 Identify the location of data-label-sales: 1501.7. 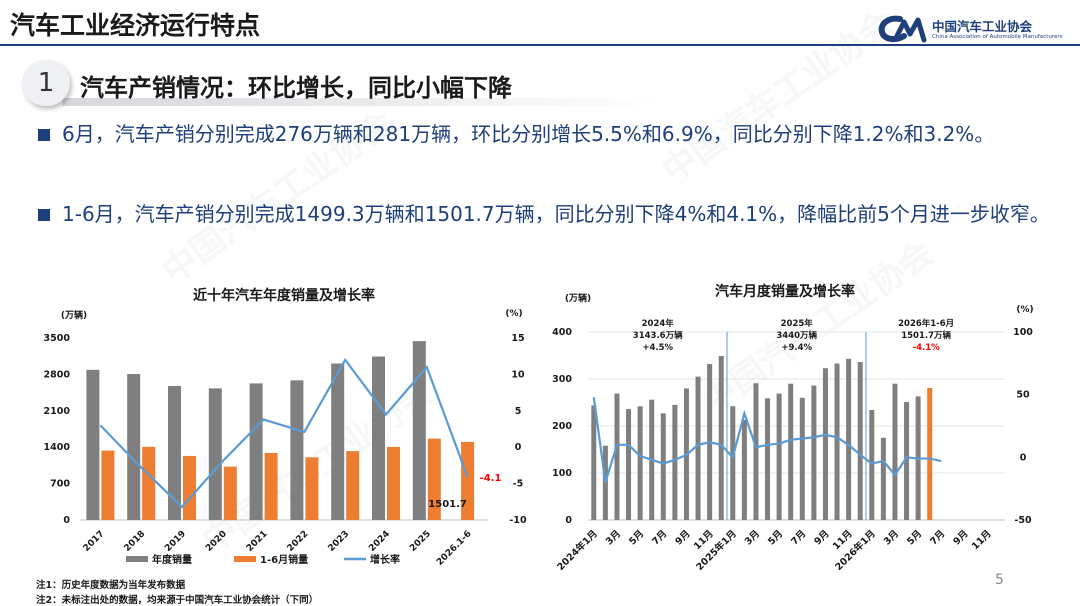
(447, 504).